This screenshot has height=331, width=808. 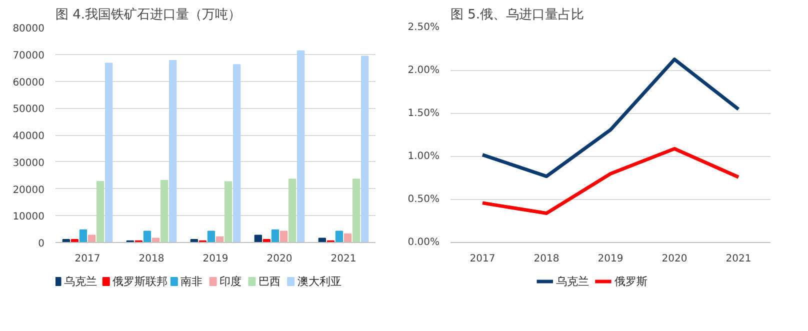 What do you see at coordinates (424, 70) in the screenshot?
I see `y-tick-label: 2.00%` at bounding box center [424, 70].